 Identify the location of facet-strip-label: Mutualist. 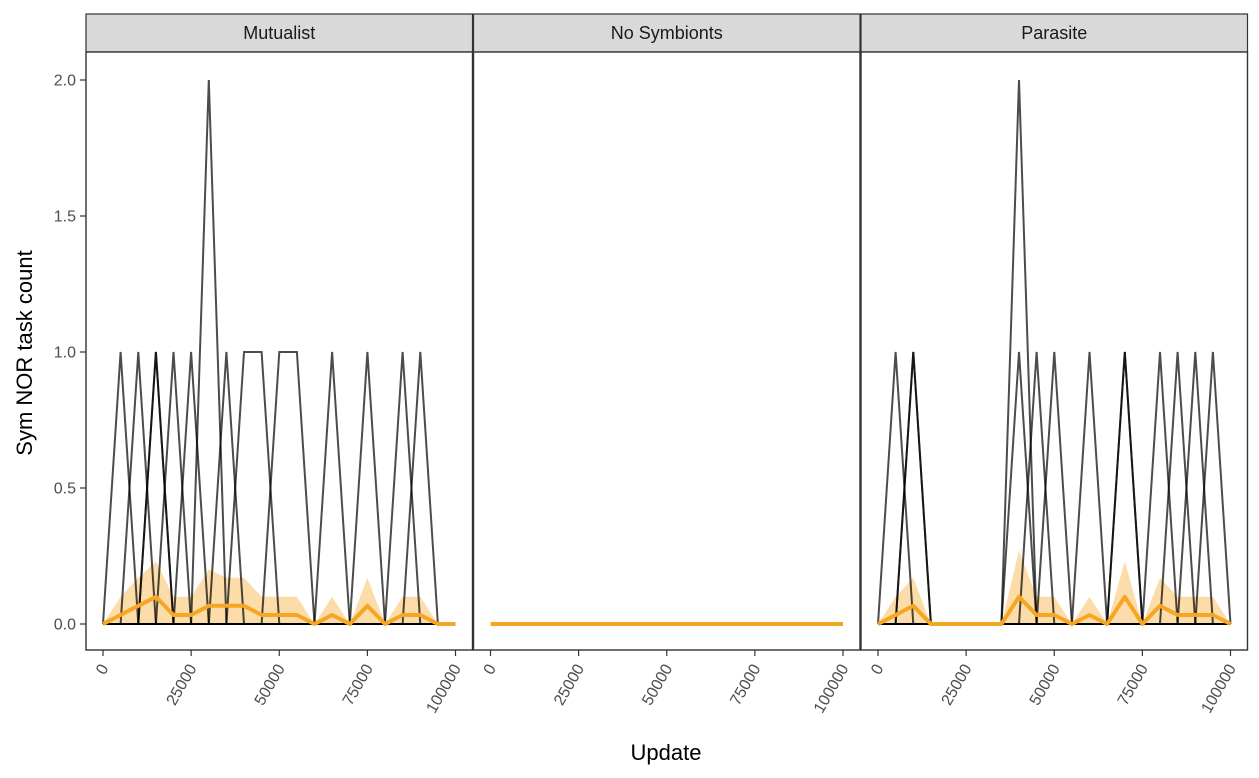
(279, 33).